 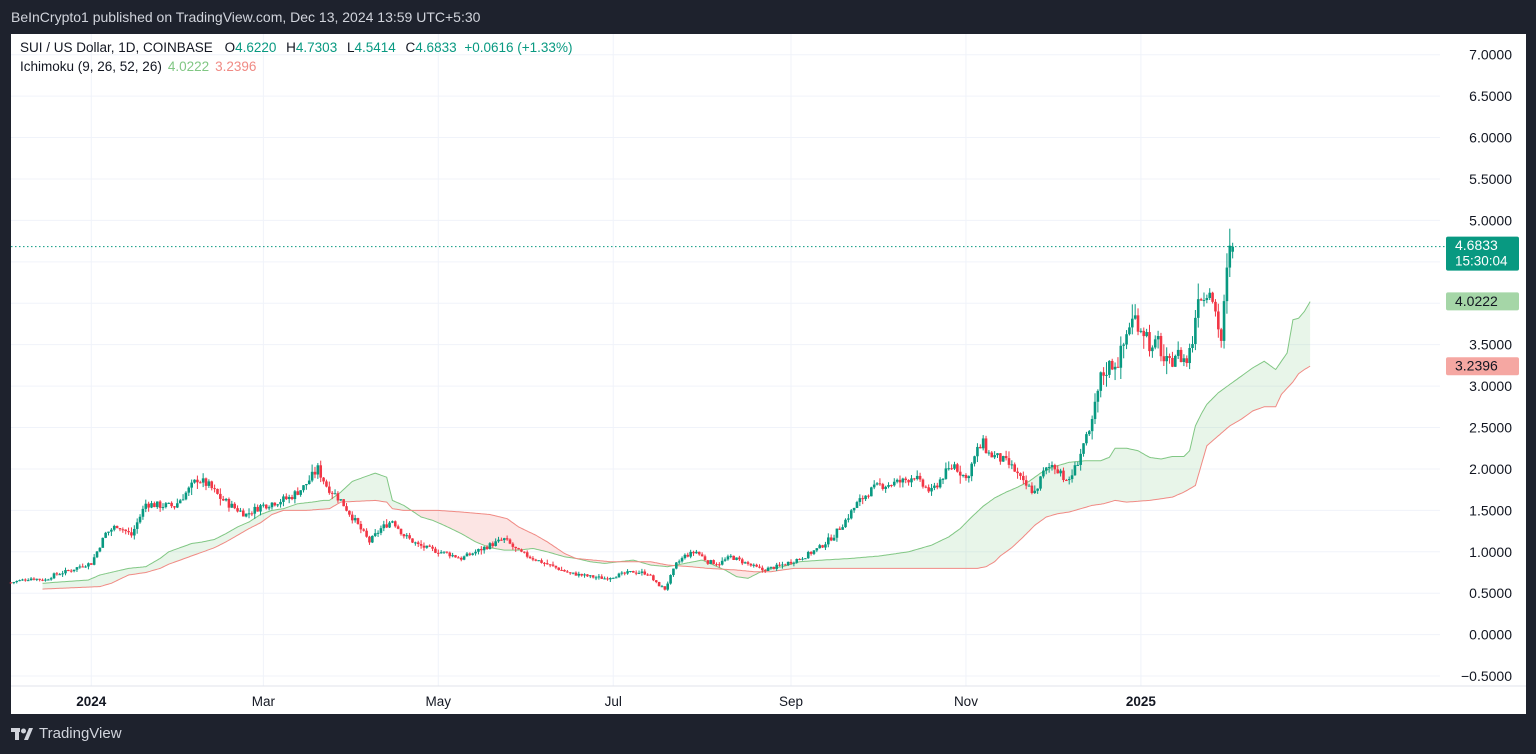 I want to click on symbol-label: SUI / US Dollar, 1D, COINBASE, so click(x=116, y=47).